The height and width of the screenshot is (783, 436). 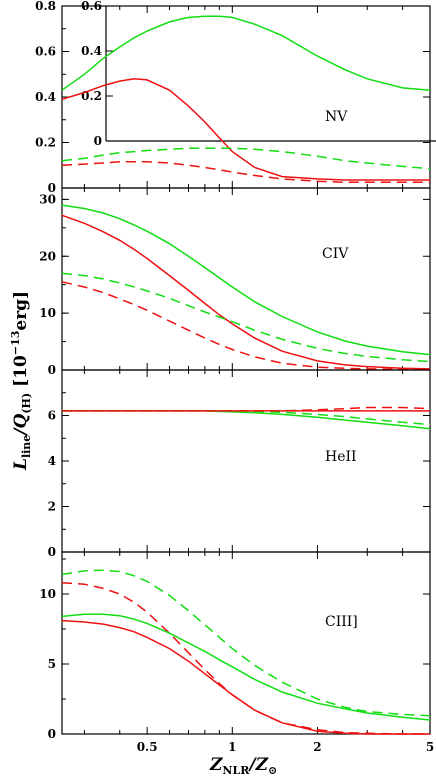 What do you see at coordinates (91, 96) in the screenshot?
I see `inset-y-tick-label: 0.2` at bounding box center [91, 96].